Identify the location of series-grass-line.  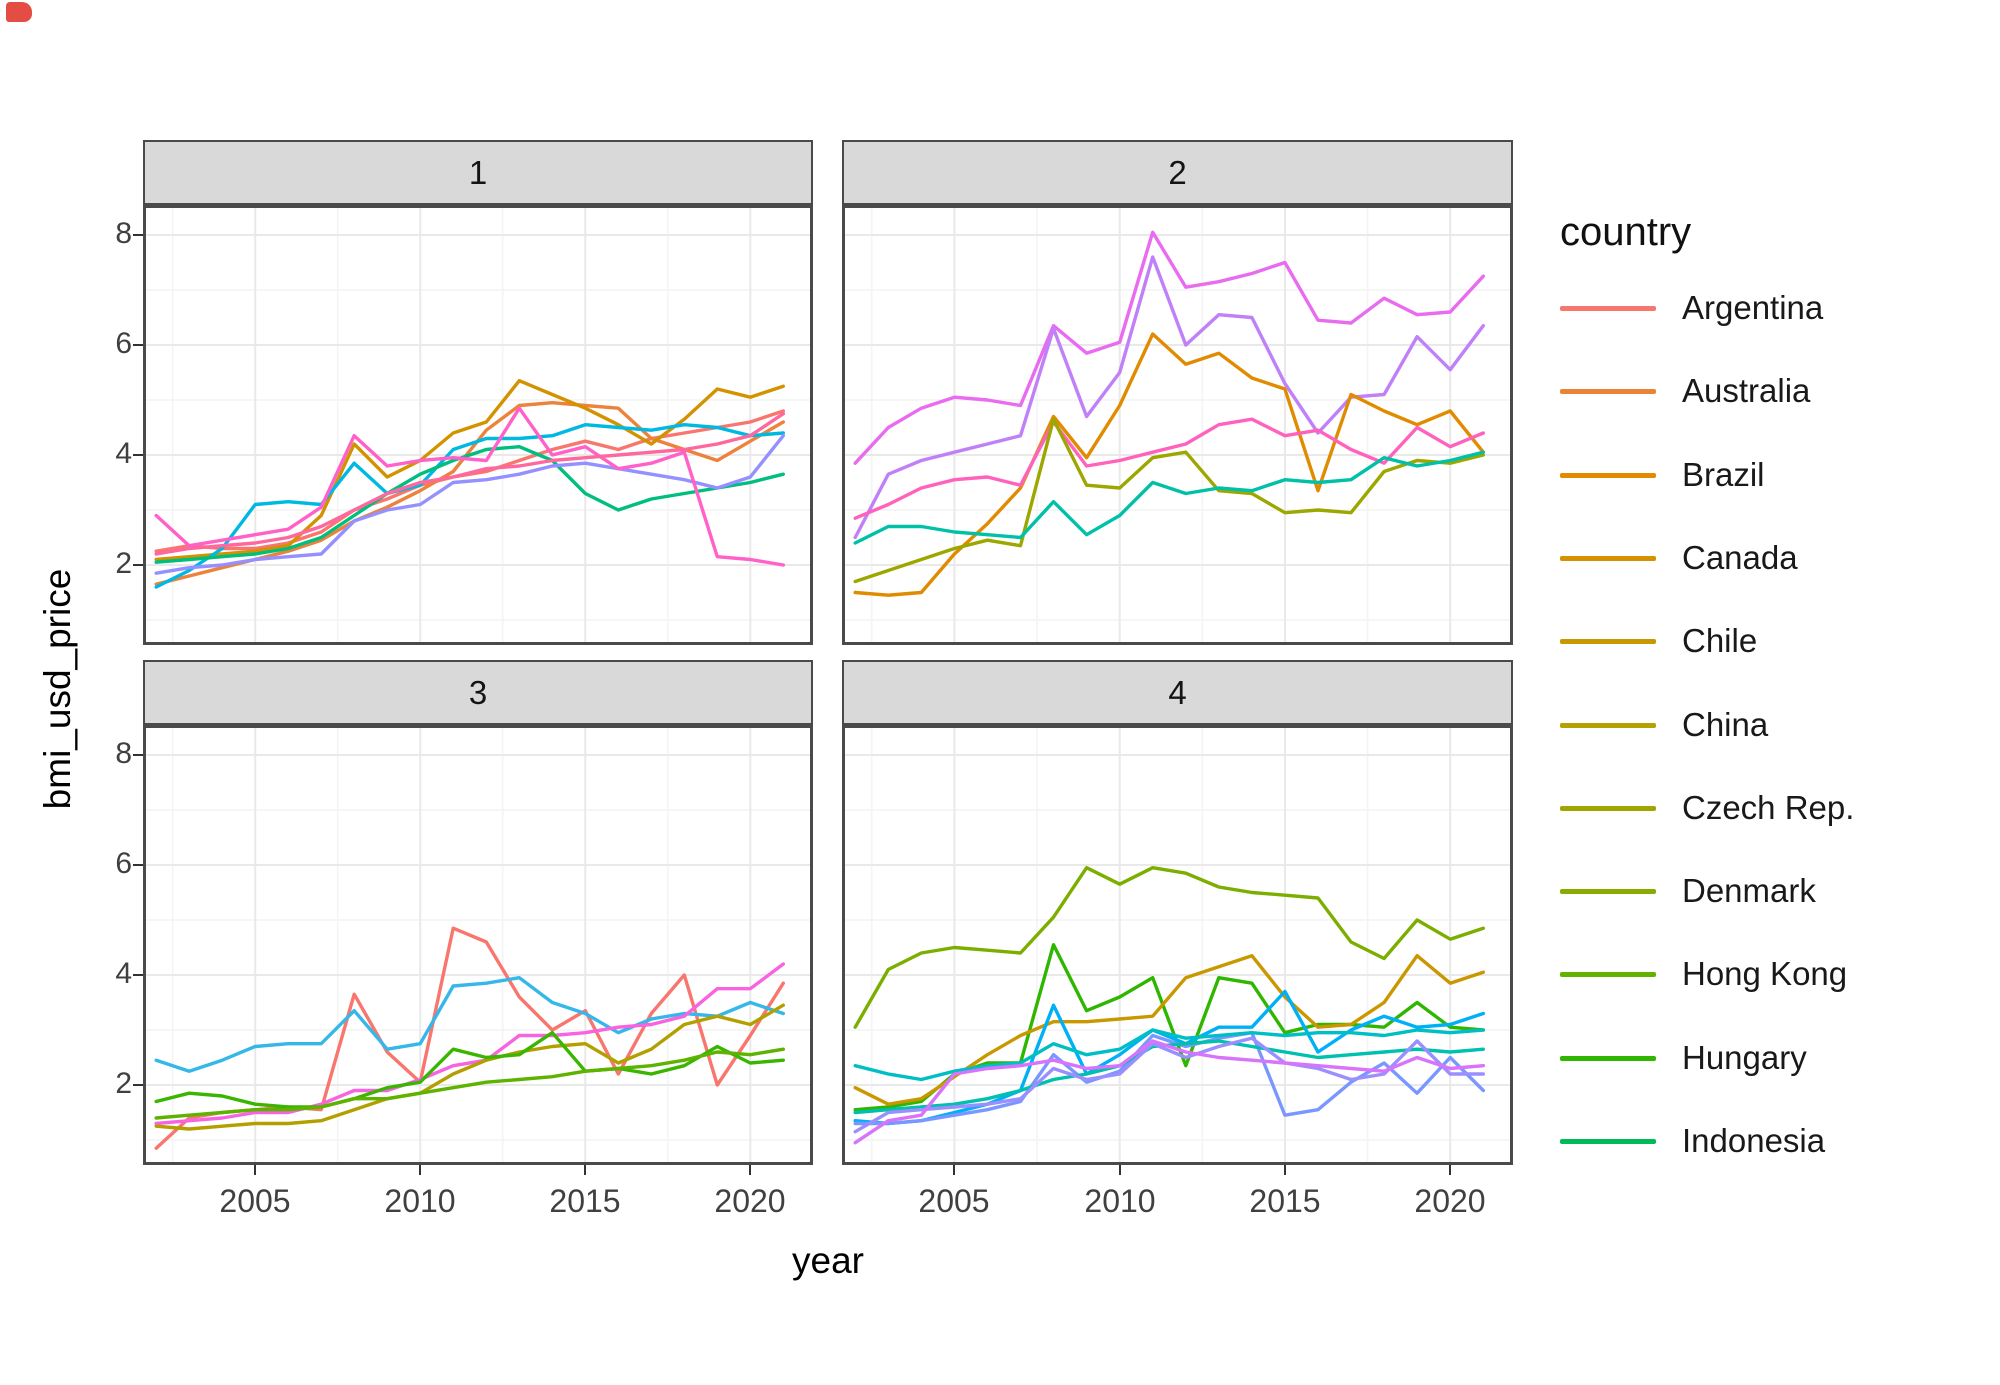
(469, 1083).